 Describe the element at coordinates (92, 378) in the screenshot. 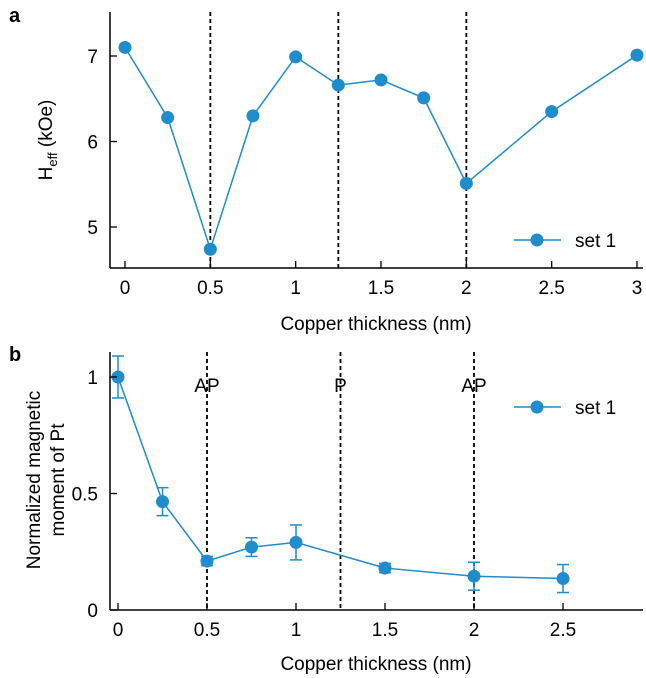

I see `panel-b-y-tick-label: 1` at that location.